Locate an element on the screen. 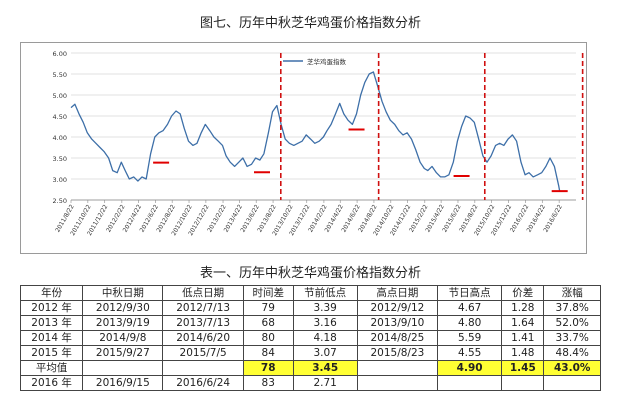  table-cell: 52.0% is located at coordinates (572, 323).